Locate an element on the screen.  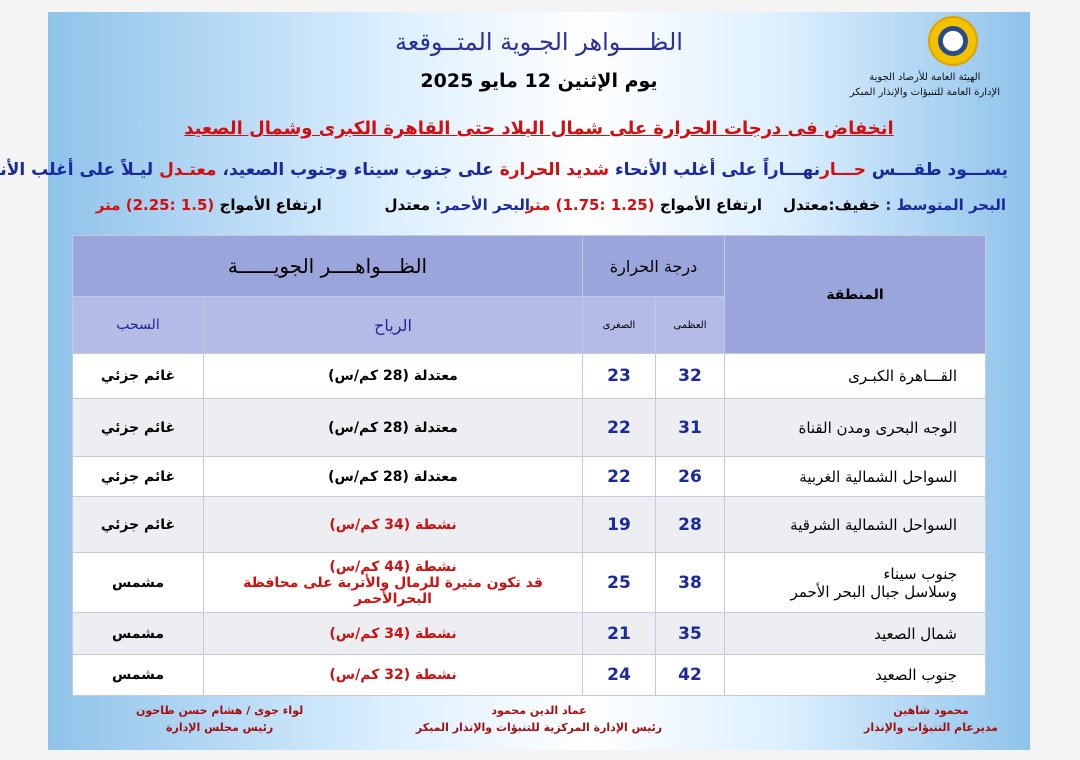
table-row: جنوب الصعيد 42 24 نشطة (32 كم/س) مشمس is located at coordinates (529, 675).